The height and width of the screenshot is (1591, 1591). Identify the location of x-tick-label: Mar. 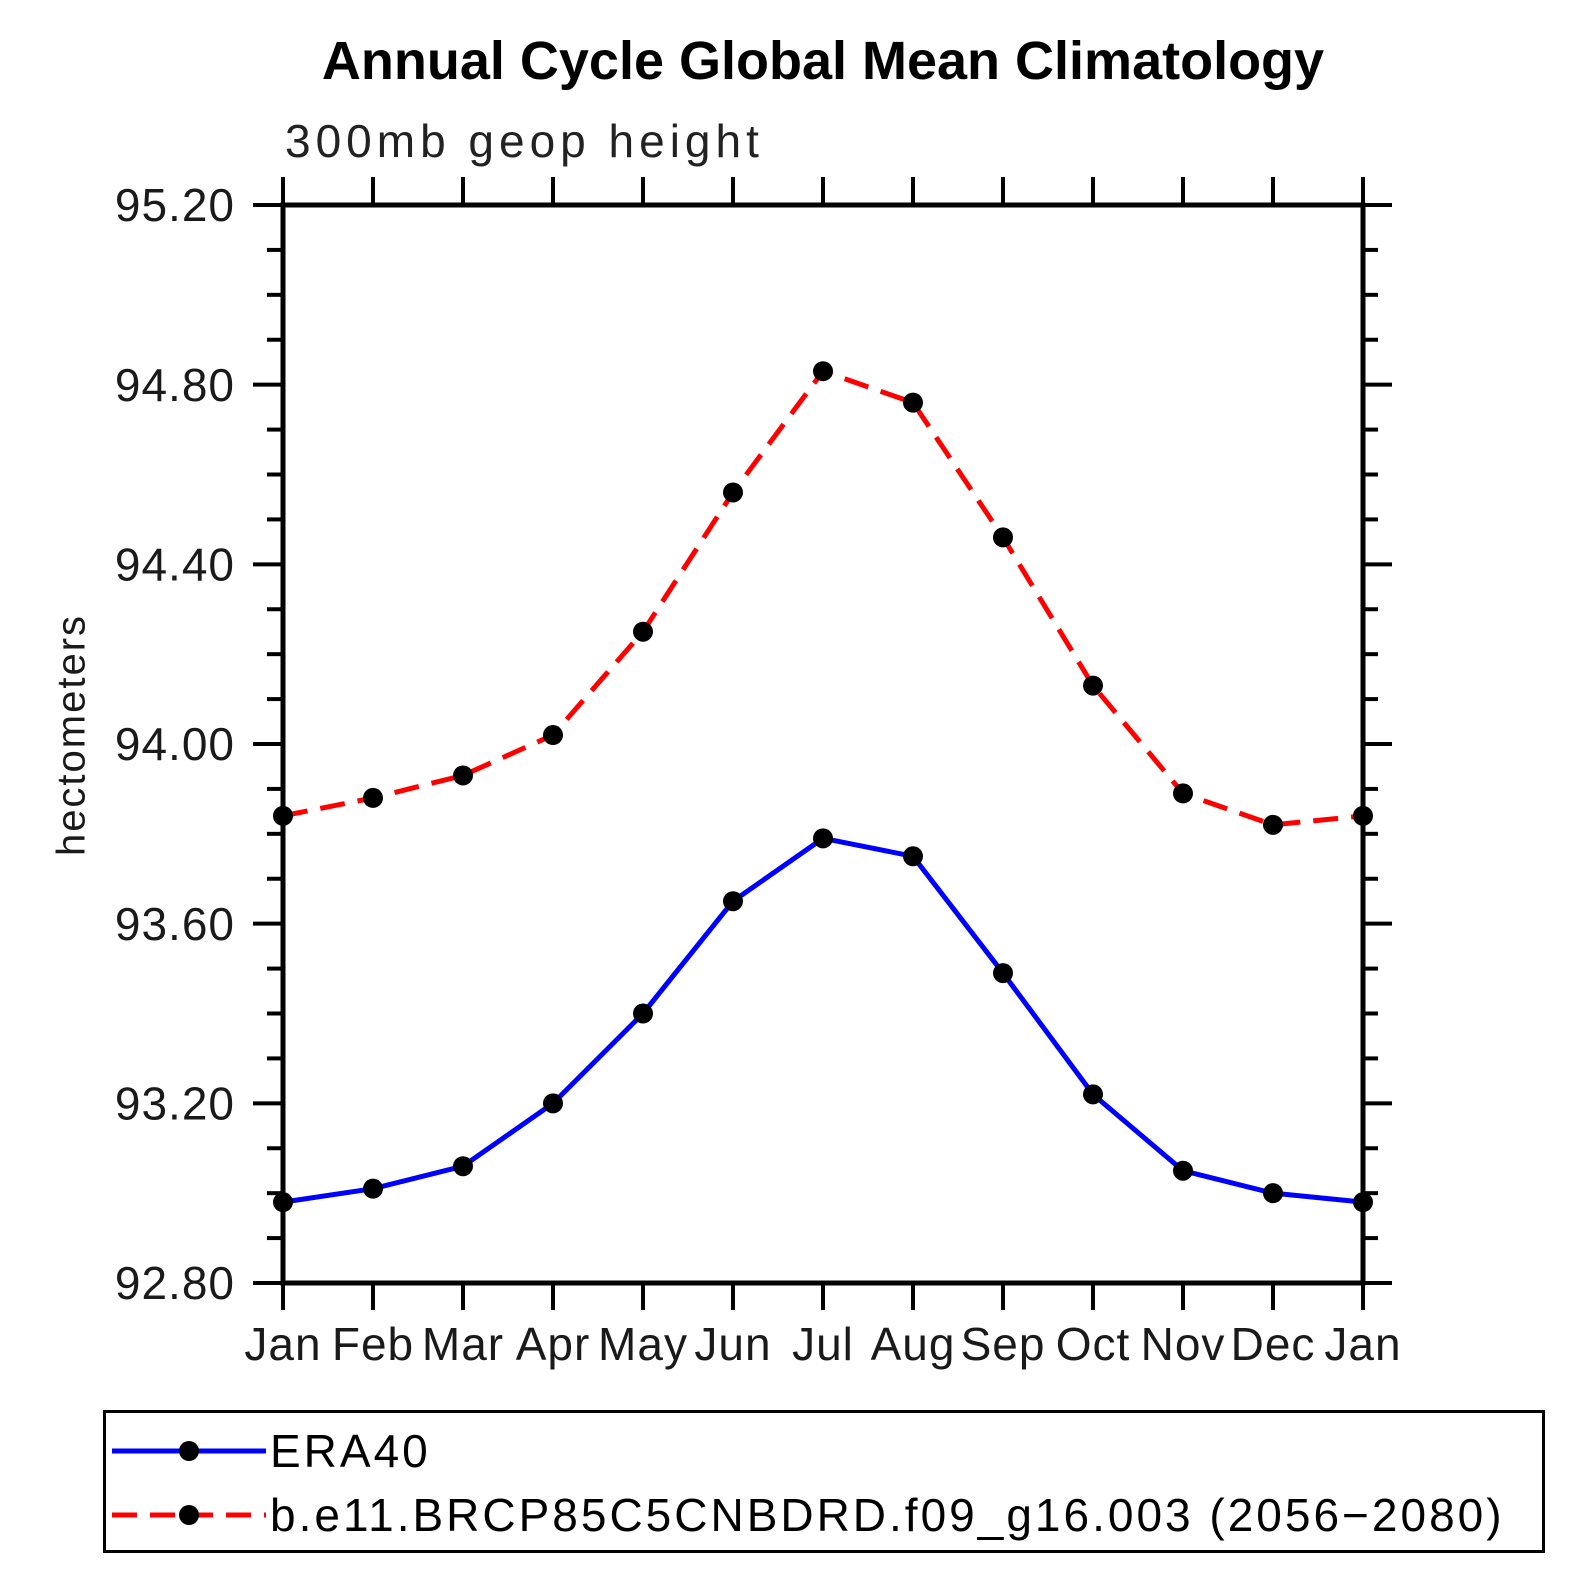
(463, 1344).